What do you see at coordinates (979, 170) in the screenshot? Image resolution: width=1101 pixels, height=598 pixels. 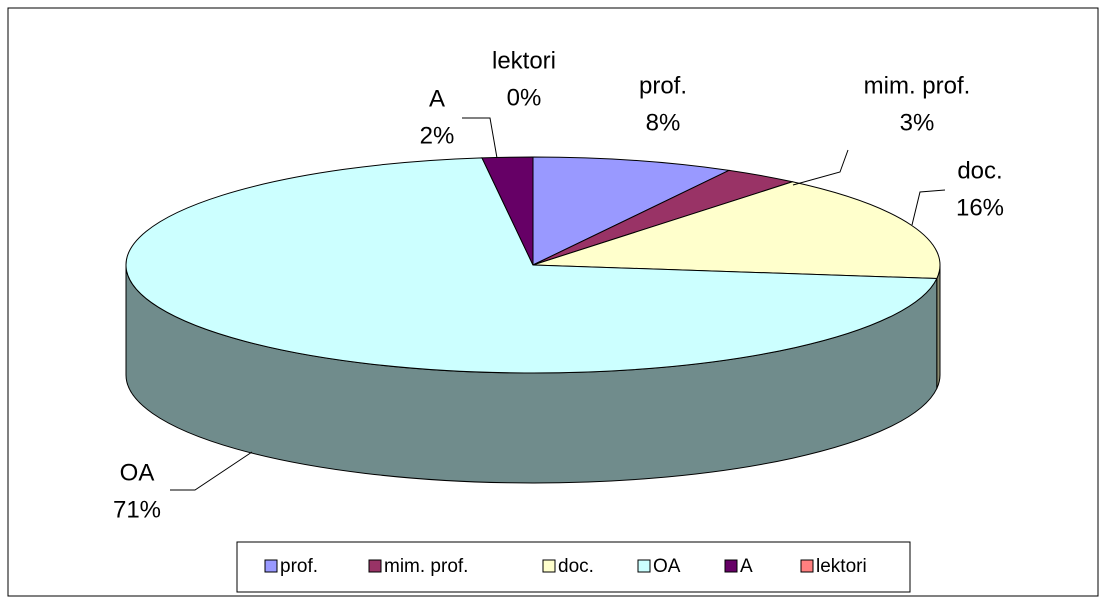 I see `data-label-name: doc.` at bounding box center [979, 170].